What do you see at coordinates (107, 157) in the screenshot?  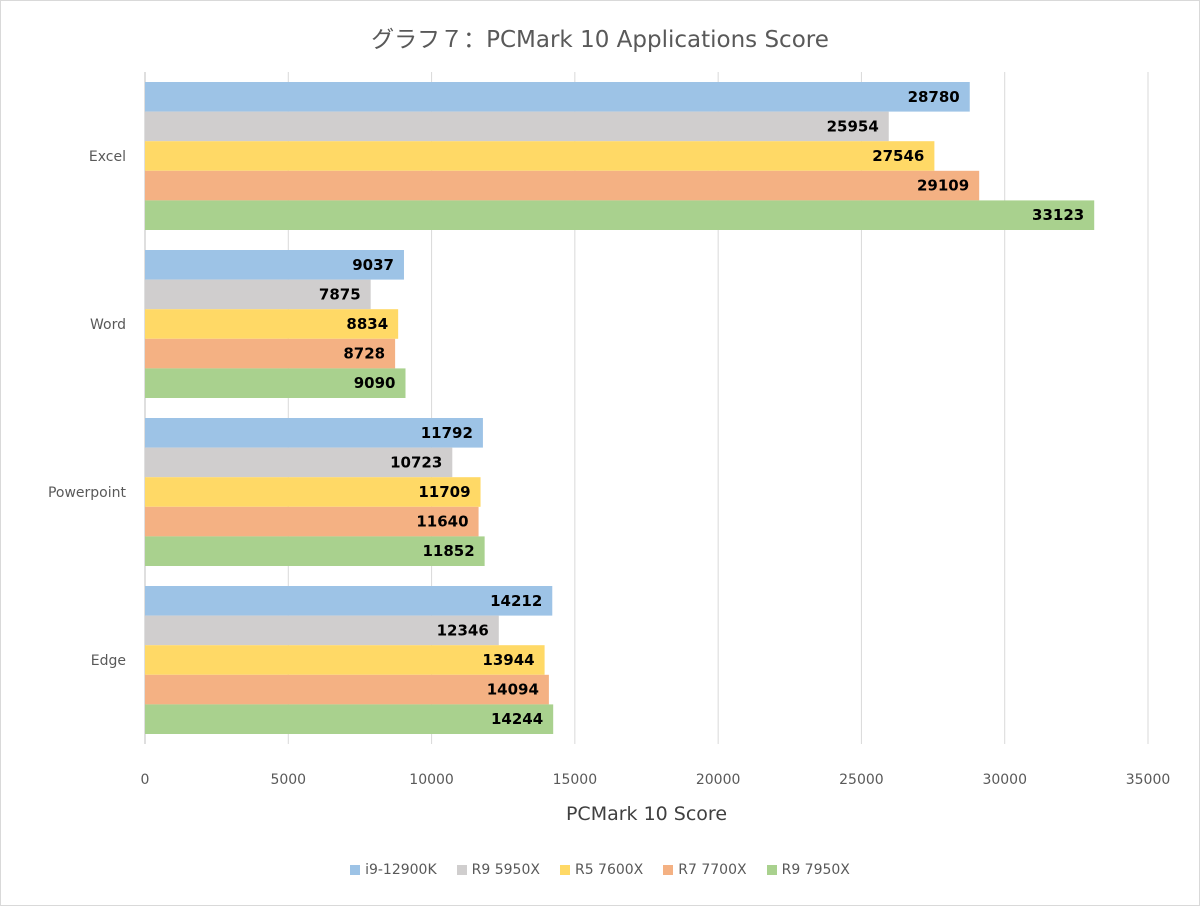 I see `category-label: Excel` at bounding box center [107, 157].